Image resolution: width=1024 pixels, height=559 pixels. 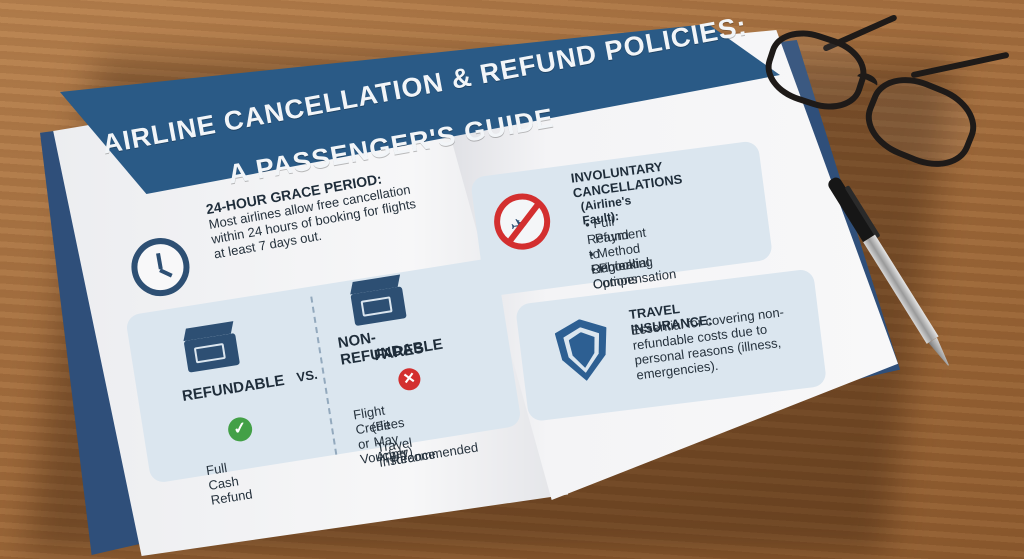 I want to click on refundable-result: Full Cash Refund, so click(x=229, y=484).